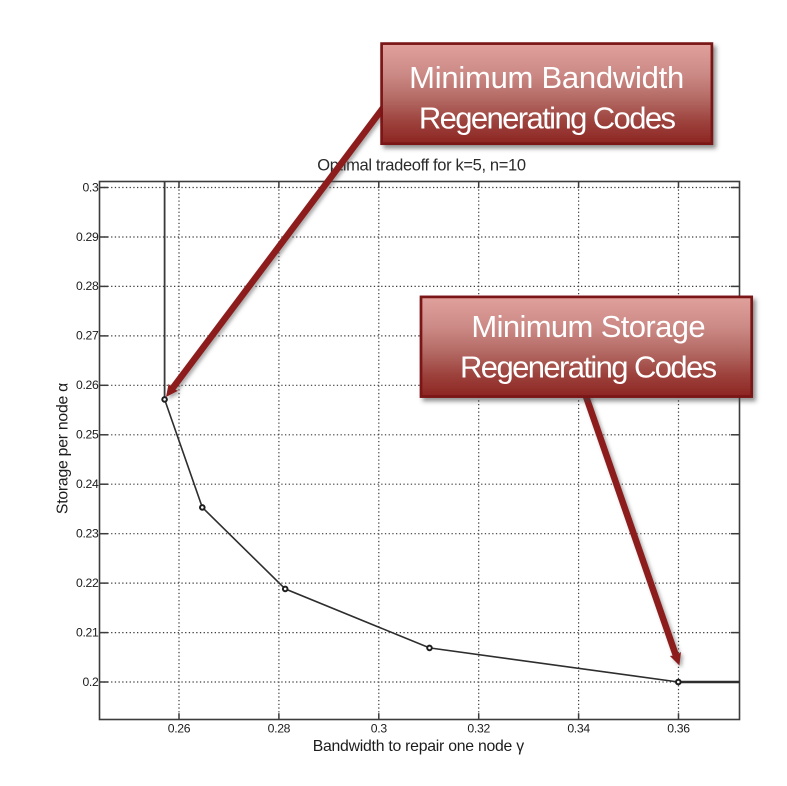  Describe the element at coordinates (478, 729) in the screenshot. I see `svg-text: 0.32` at that location.